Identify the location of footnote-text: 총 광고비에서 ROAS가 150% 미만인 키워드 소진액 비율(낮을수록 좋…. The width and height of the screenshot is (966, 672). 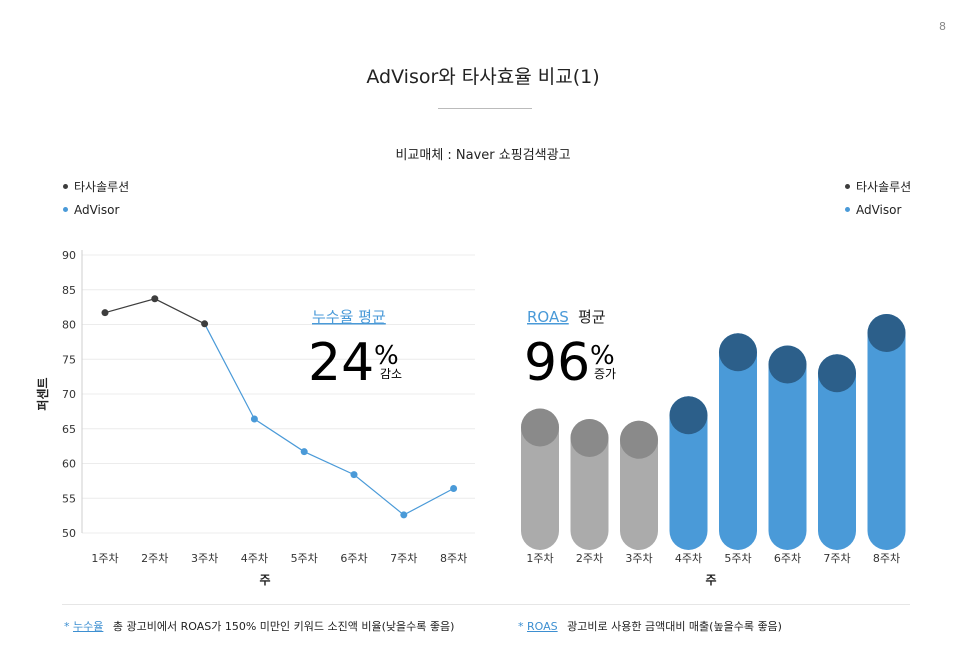
(283, 626).